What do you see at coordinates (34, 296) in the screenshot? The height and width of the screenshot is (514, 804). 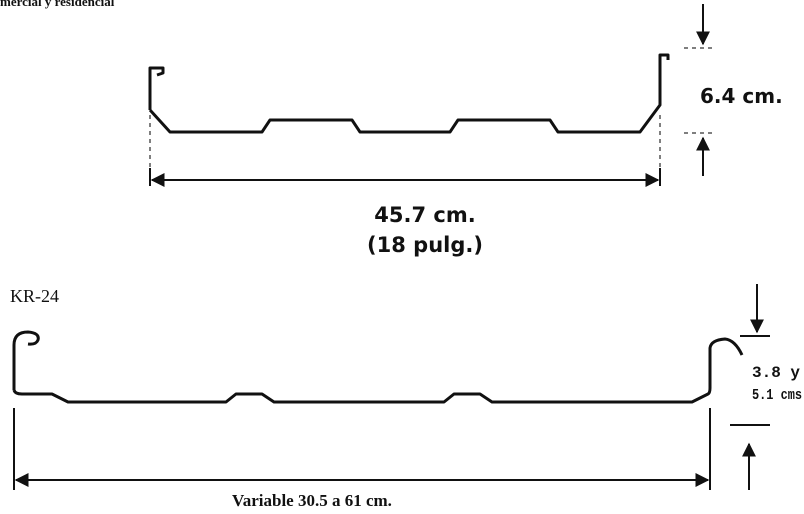 I see `profile-name: KR-24` at bounding box center [34, 296].